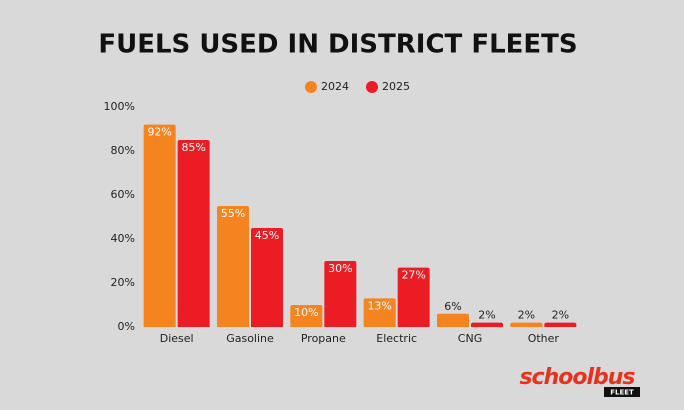 Image resolution: width=684 pixels, height=410 pixels. What do you see at coordinates (413, 275) in the screenshot?
I see `value-label: 27%` at bounding box center [413, 275].